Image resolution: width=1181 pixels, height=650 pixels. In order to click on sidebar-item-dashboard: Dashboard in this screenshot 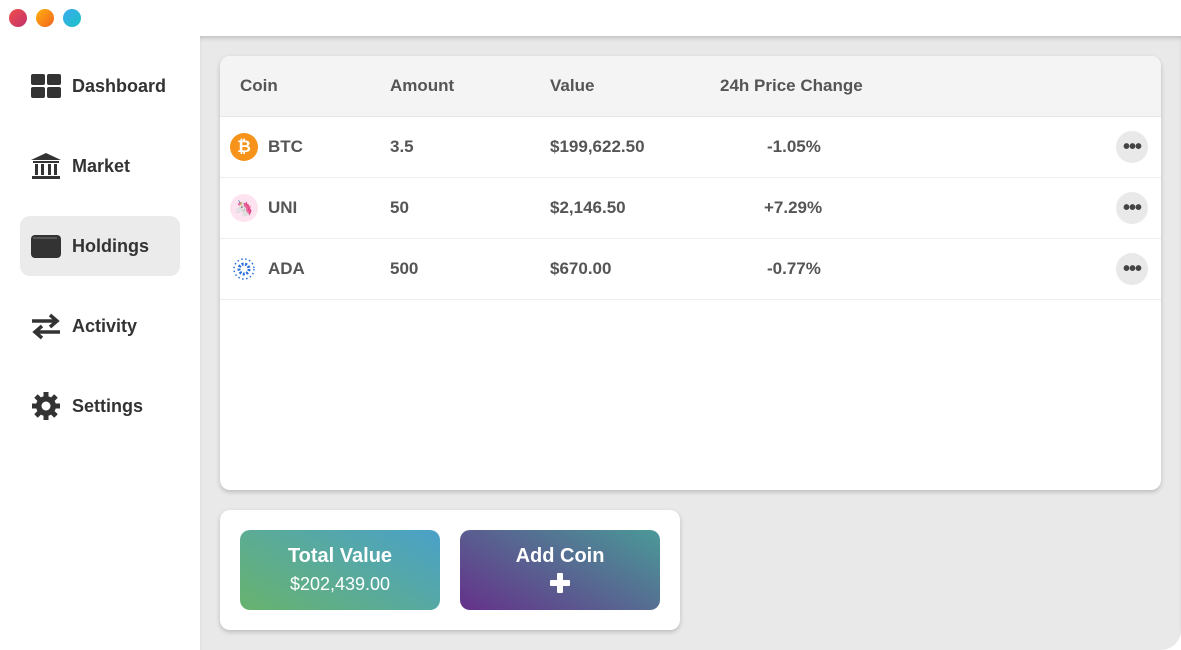, I will do `click(100, 86)`.